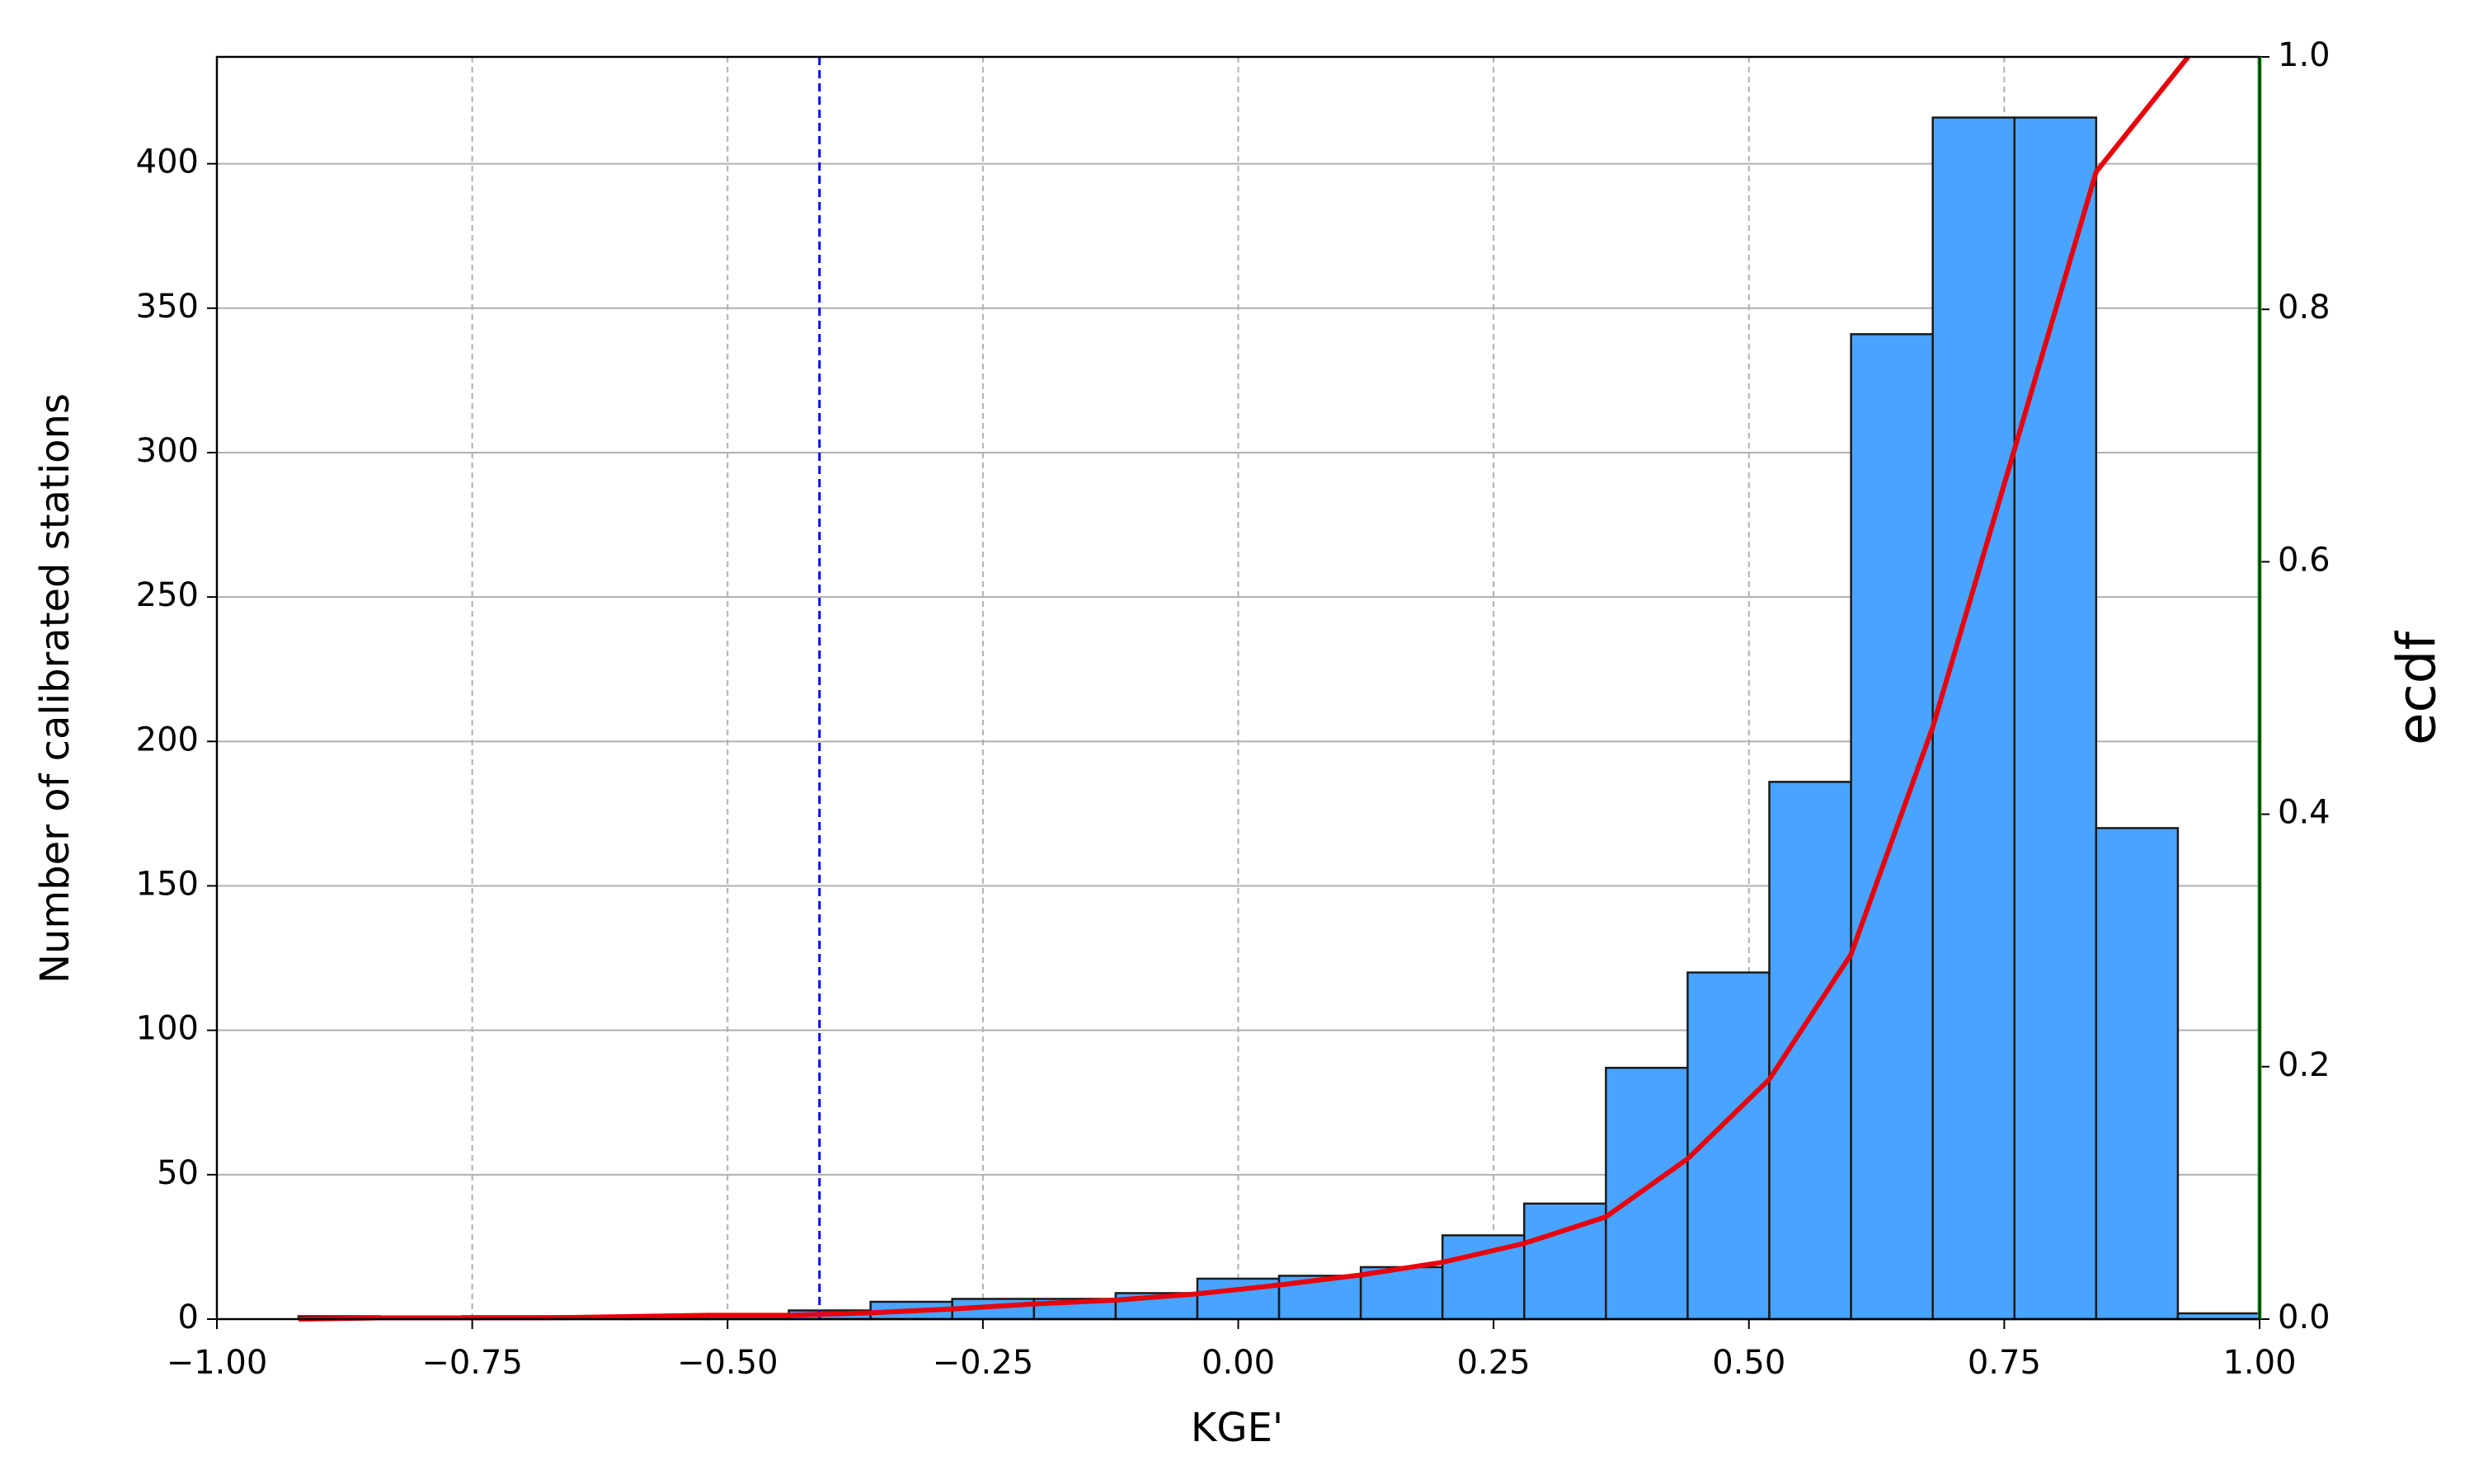  What do you see at coordinates (727, 1363) in the screenshot?
I see `x-tick-label: −0.50` at bounding box center [727, 1363].